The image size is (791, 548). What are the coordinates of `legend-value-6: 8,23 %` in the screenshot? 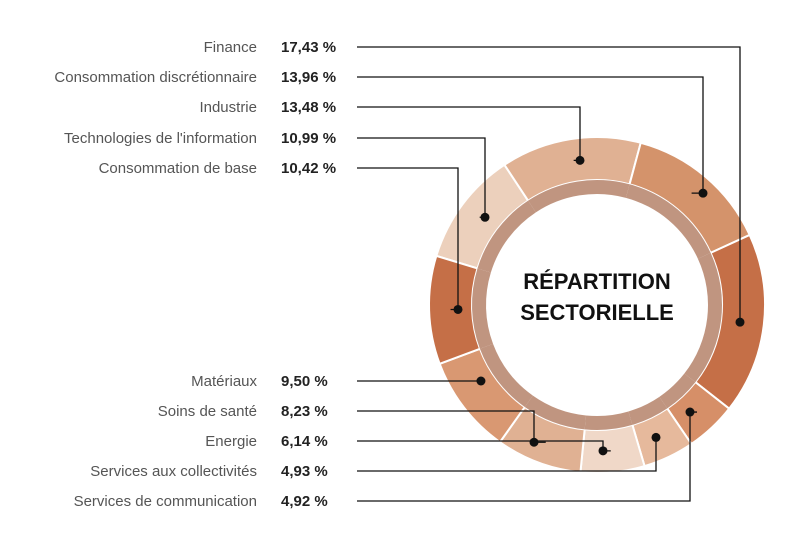 It's located at (304, 411).